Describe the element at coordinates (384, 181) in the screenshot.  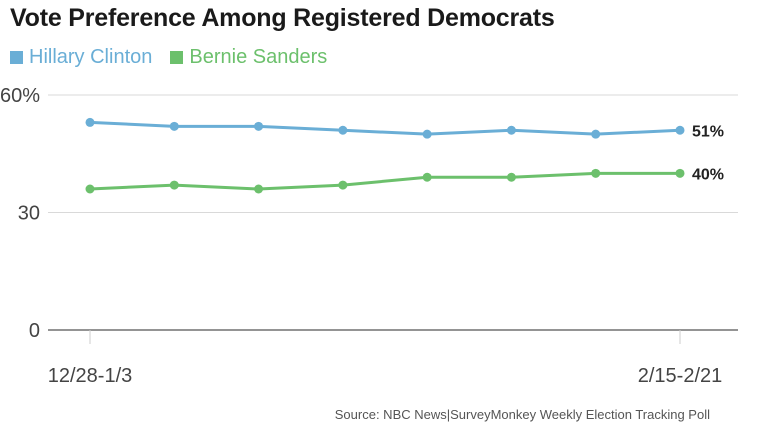
I see `series-line-sanders` at that location.